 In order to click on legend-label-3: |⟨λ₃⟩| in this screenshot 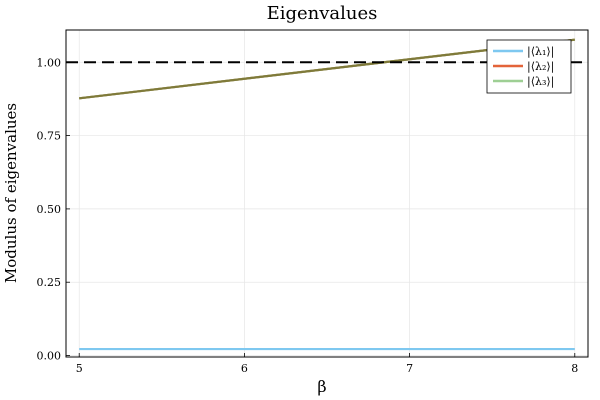, I will do `click(540, 82)`.